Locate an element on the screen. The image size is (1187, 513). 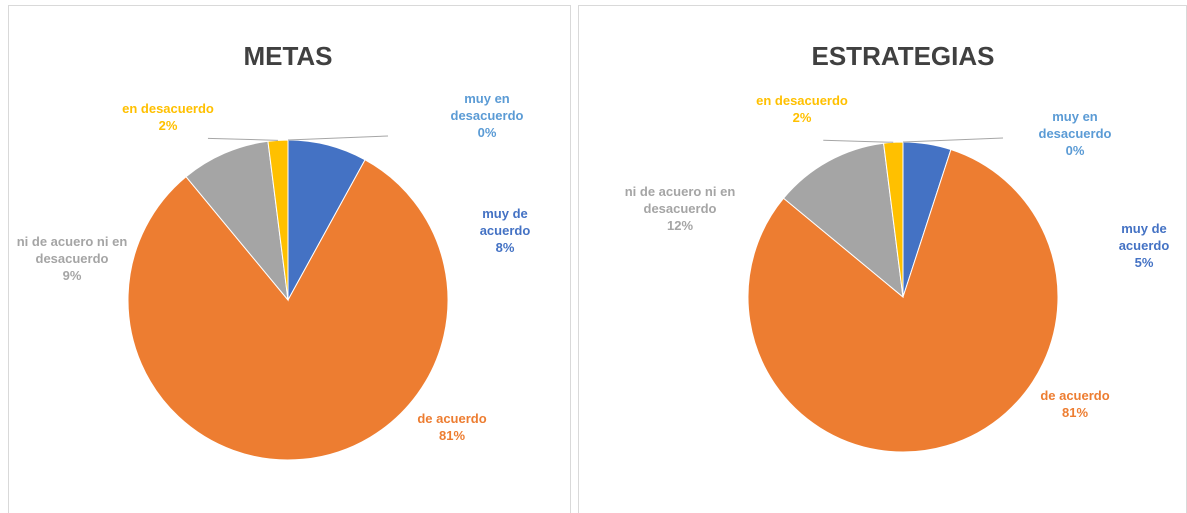
slice-label: muy de acuerdo 5% is located at coordinates (1144, 245).